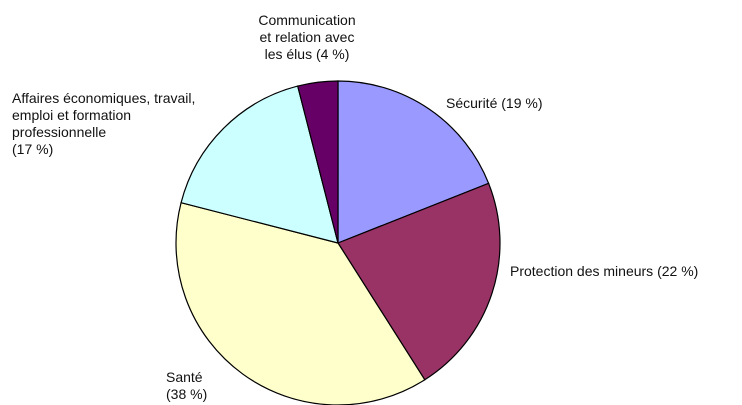 The image size is (742, 405). I want to click on slice-label-line: (17 %), so click(32, 149).